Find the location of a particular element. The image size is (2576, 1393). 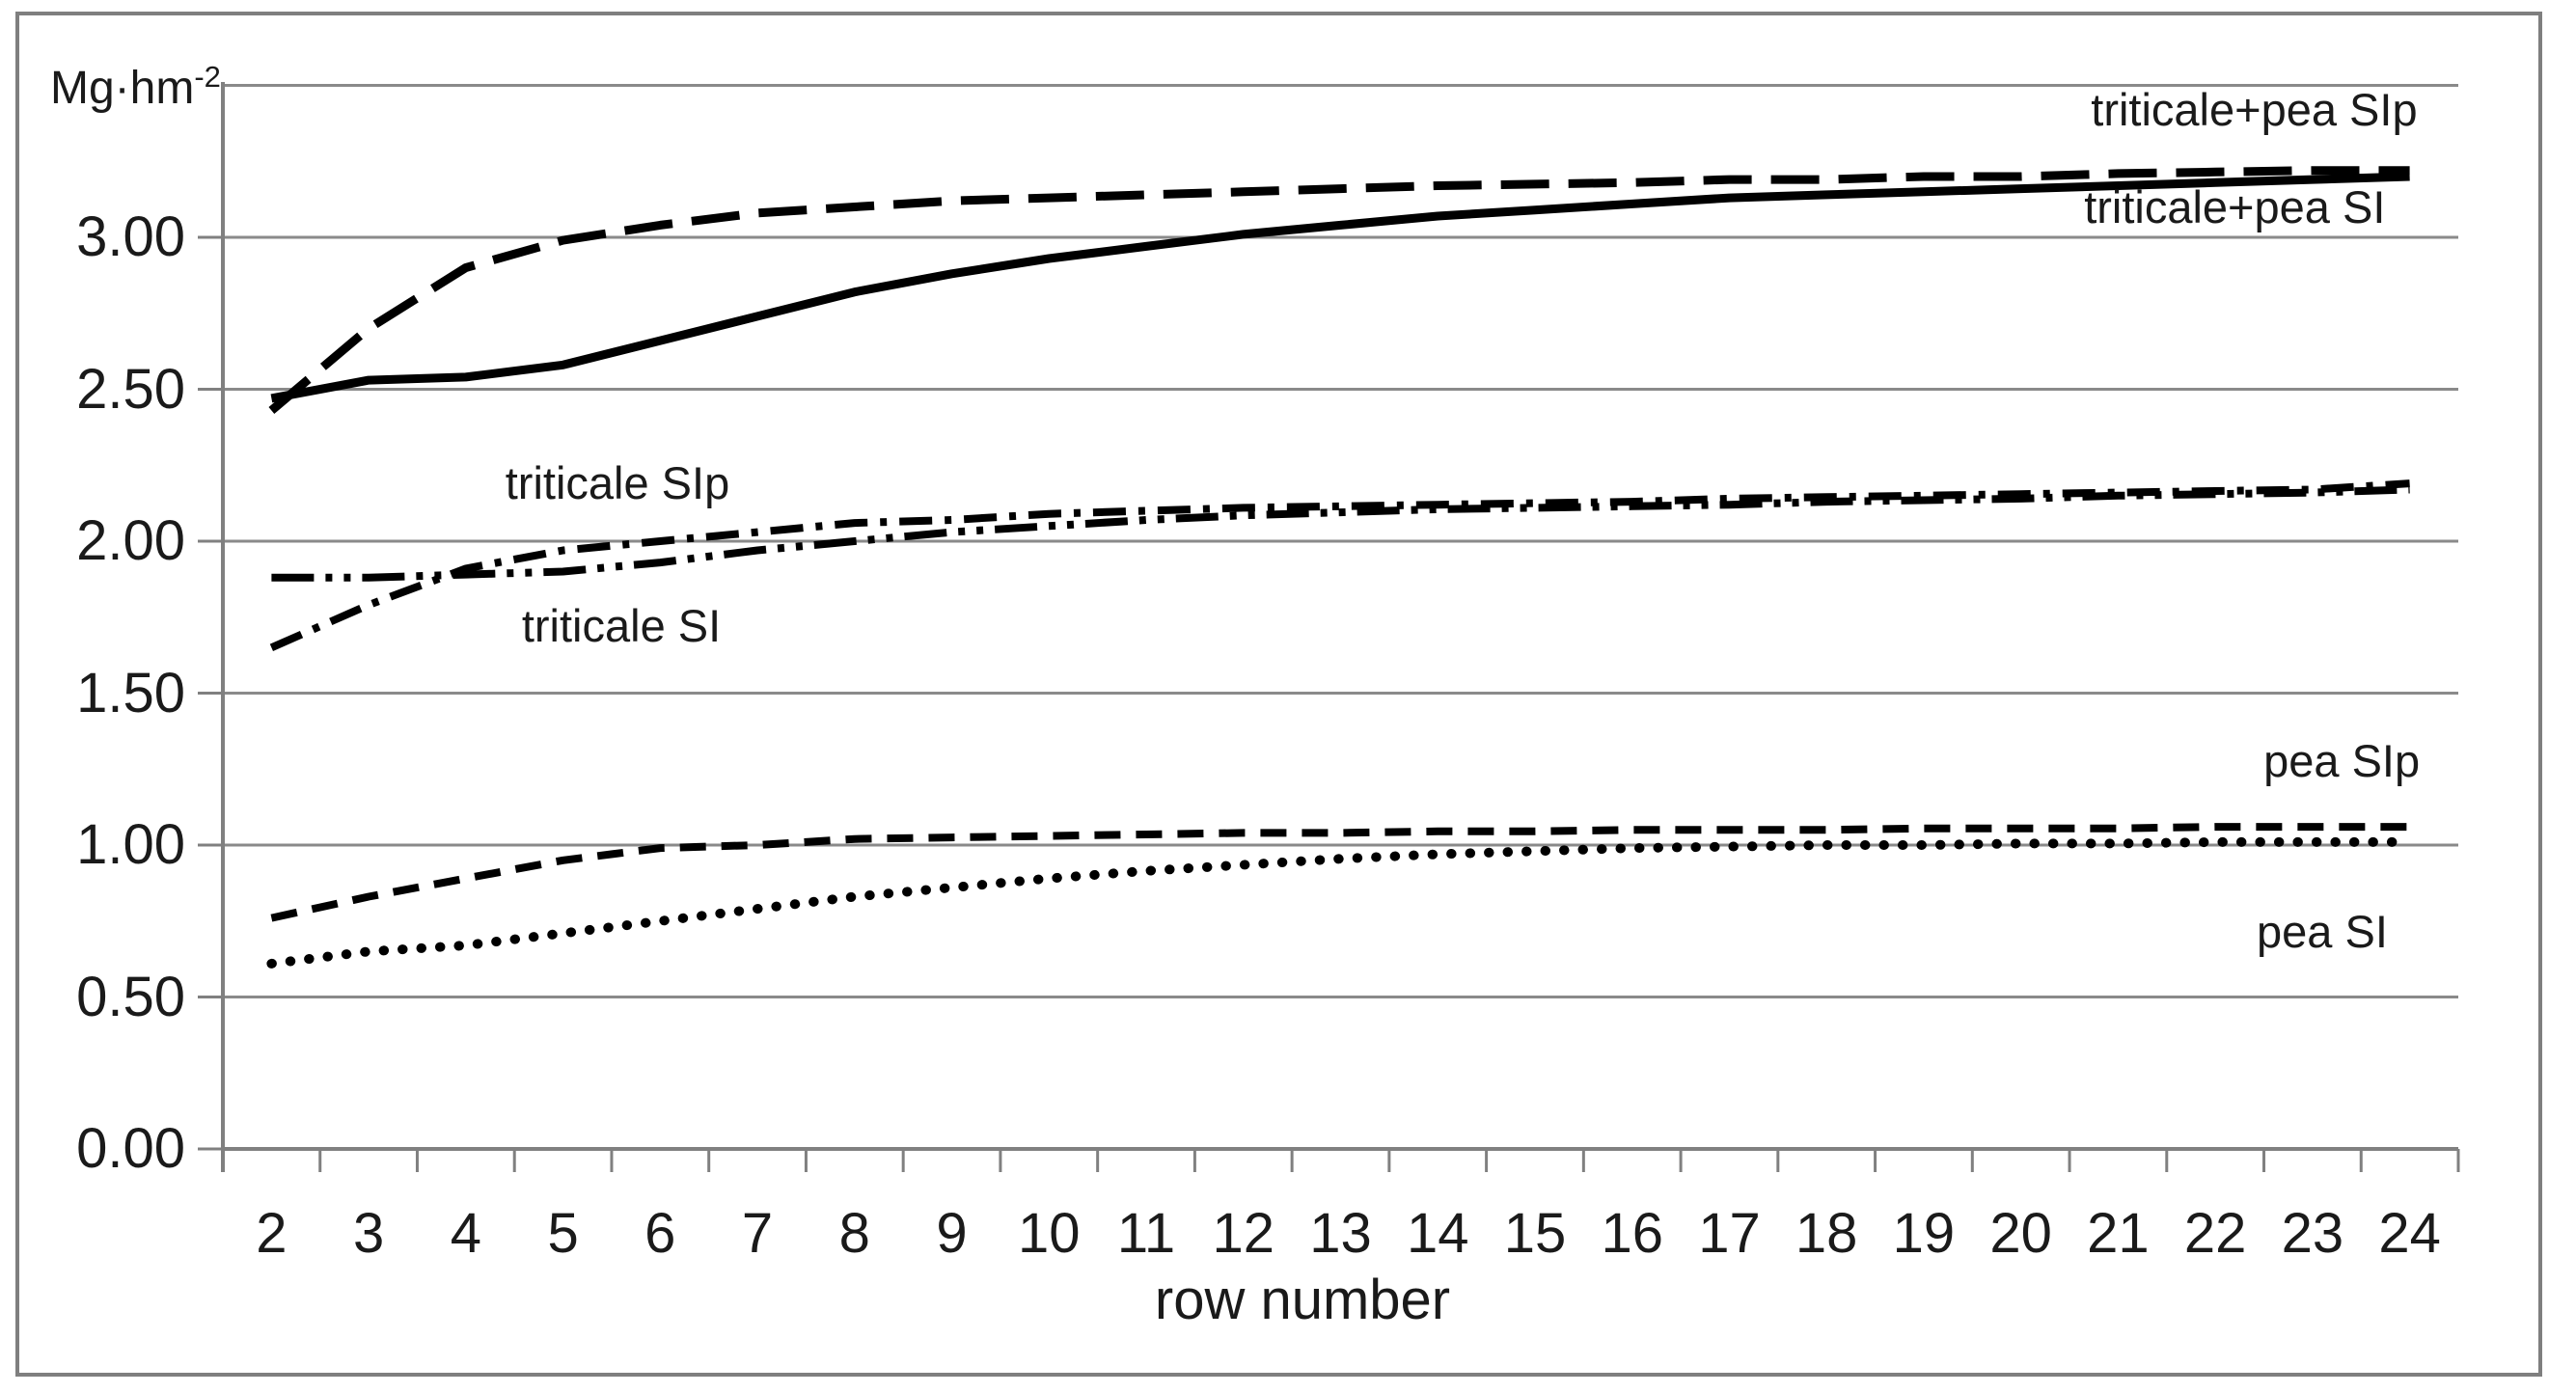

y-tick-label-0.00: 0.00 is located at coordinates (131, 1148).